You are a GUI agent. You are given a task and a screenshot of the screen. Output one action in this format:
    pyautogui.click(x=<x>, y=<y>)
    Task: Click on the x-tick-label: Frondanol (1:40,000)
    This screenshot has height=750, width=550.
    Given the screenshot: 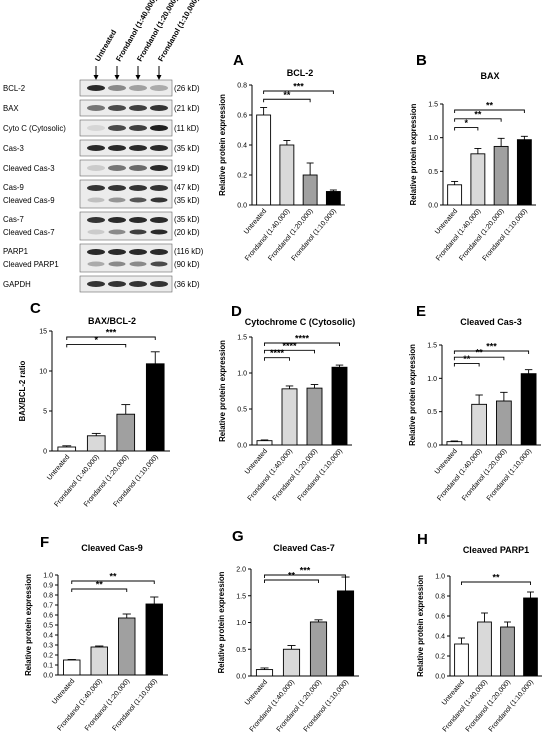 What is the action you would take?
    pyautogui.click(x=459, y=475)
    